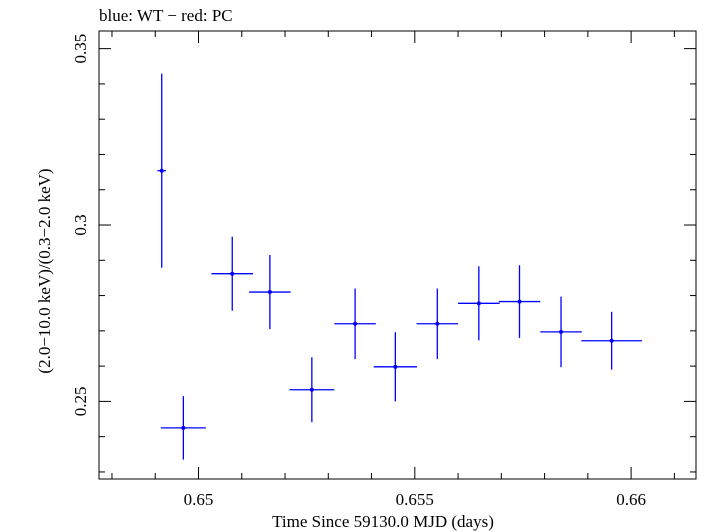 This screenshot has width=705, height=532. What do you see at coordinates (383, 521) in the screenshot?
I see `x-axis-label: Time Since 59130.0 MJD (days)` at bounding box center [383, 521].